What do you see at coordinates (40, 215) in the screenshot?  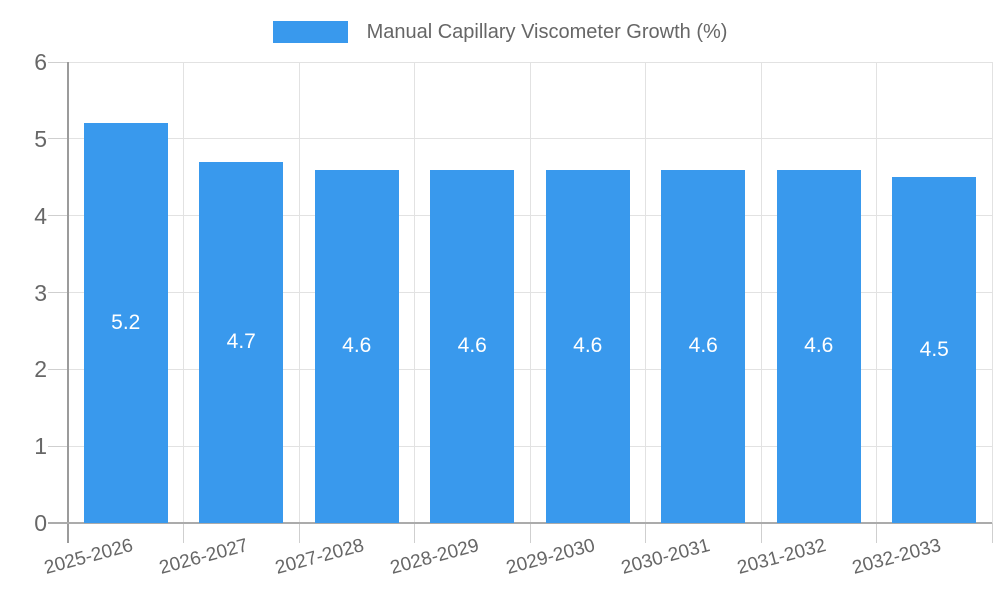 I see `y-axis-tick-label: 4` at bounding box center [40, 215].